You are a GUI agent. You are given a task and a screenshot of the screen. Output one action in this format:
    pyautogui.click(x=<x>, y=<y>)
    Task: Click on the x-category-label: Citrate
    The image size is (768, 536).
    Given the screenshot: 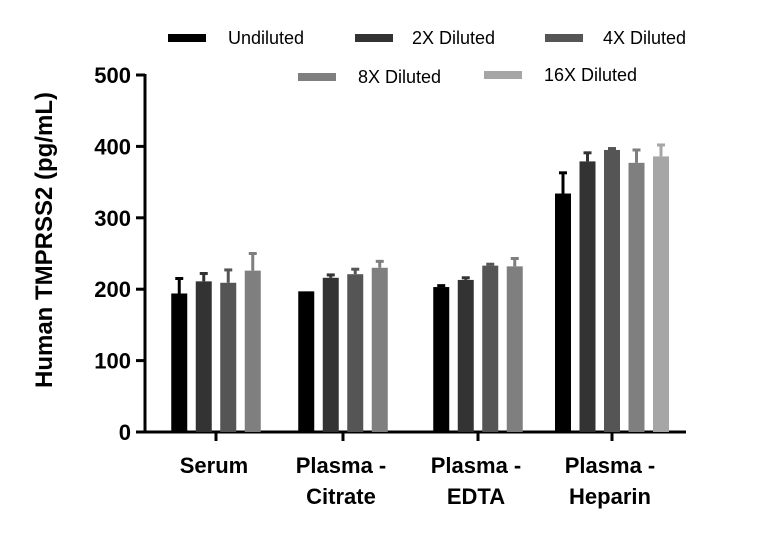 What is the action you would take?
    pyautogui.click(x=341, y=496)
    